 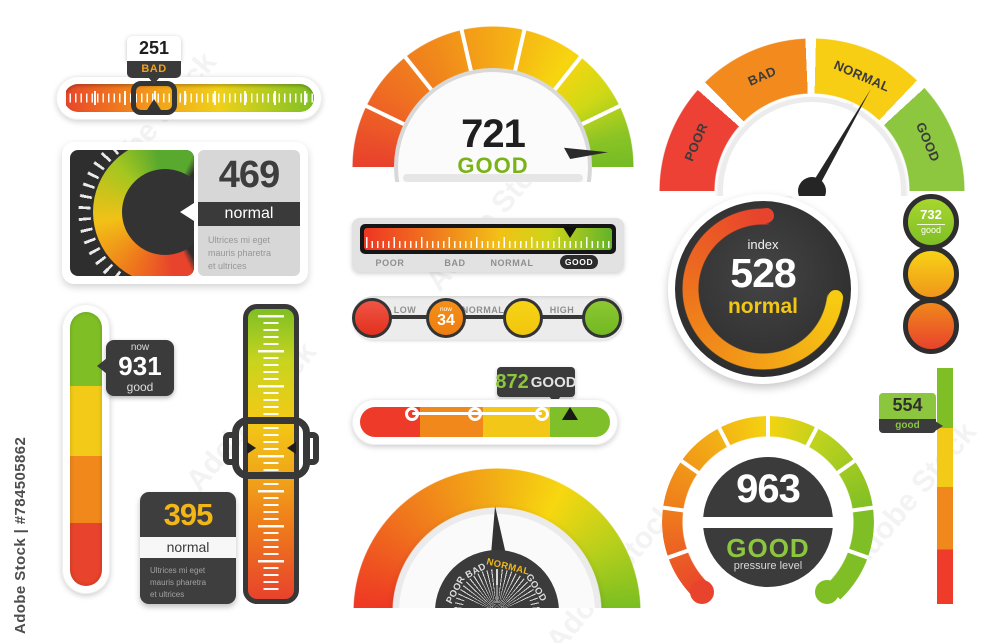 I want to click on tag-status-text: good, so click(x=907, y=425).